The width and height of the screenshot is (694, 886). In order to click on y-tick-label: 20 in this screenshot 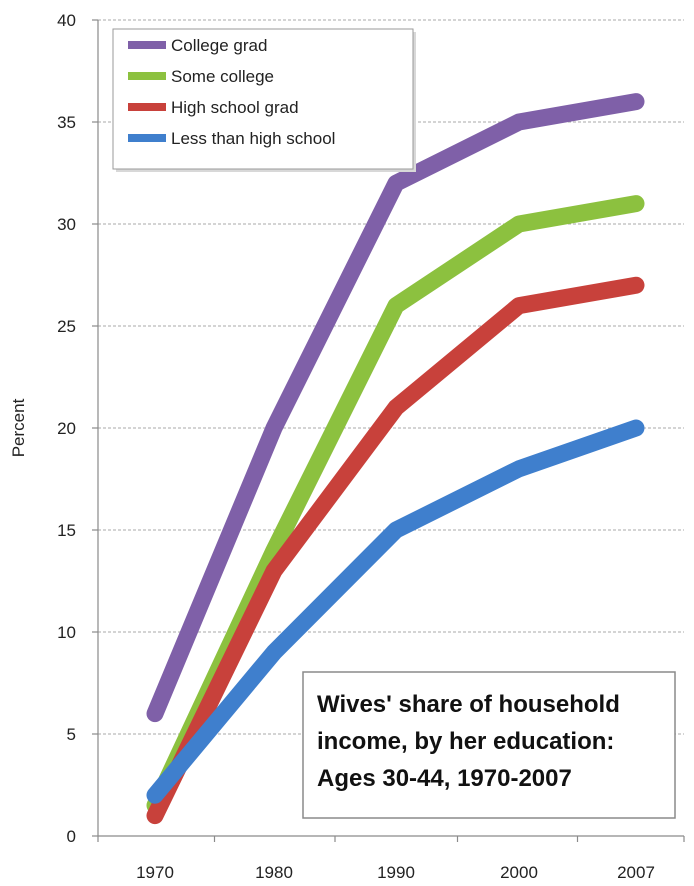, I will do `click(66, 428)`.